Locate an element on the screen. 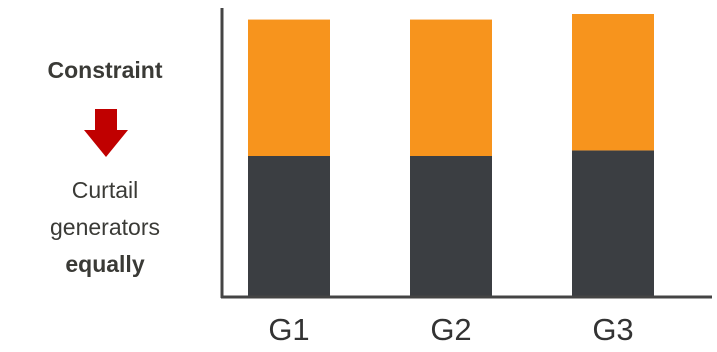  curtail-generators-text: Curtail generators equally is located at coordinates (105, 227).